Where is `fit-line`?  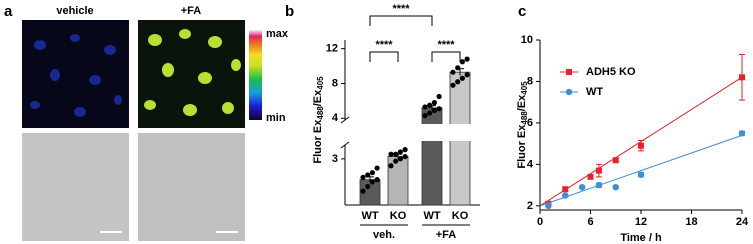 fit-line is located at coordinates (641, 170).